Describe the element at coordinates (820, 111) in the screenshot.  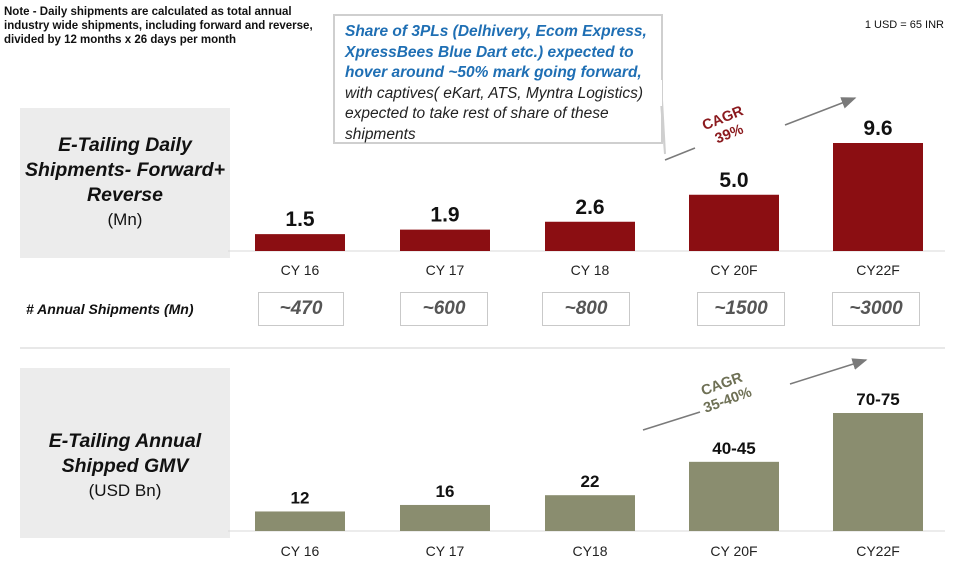
I see `top-cagr-arrow` at that location.